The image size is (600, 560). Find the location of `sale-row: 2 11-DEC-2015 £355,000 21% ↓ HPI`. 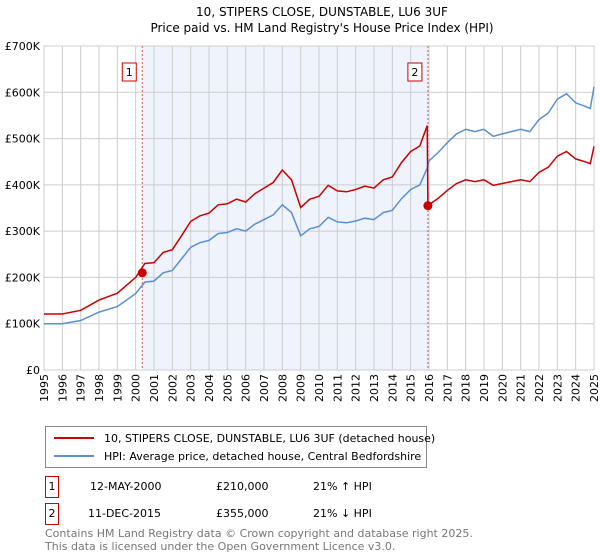

sale-row: 2 11-DEC-2015 £355,000 21% ↓ HPI is located at coordinates (295, 514).